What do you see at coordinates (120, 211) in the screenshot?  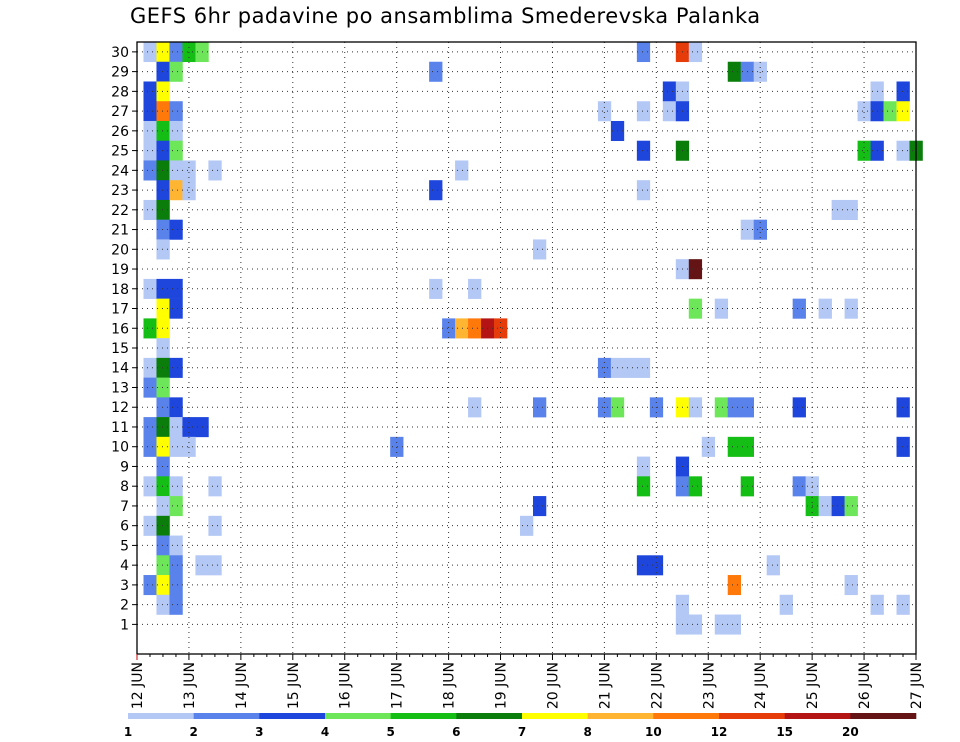 I see `y-tick-label: 22` at bounding box center [120, 211].